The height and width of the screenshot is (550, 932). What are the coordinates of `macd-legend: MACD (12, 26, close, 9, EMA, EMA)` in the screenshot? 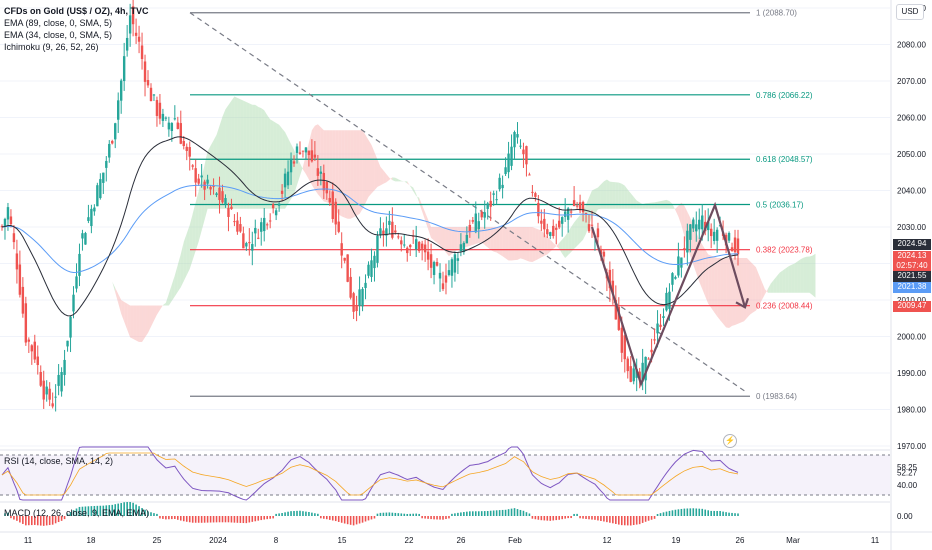 It's located at (77, 513).